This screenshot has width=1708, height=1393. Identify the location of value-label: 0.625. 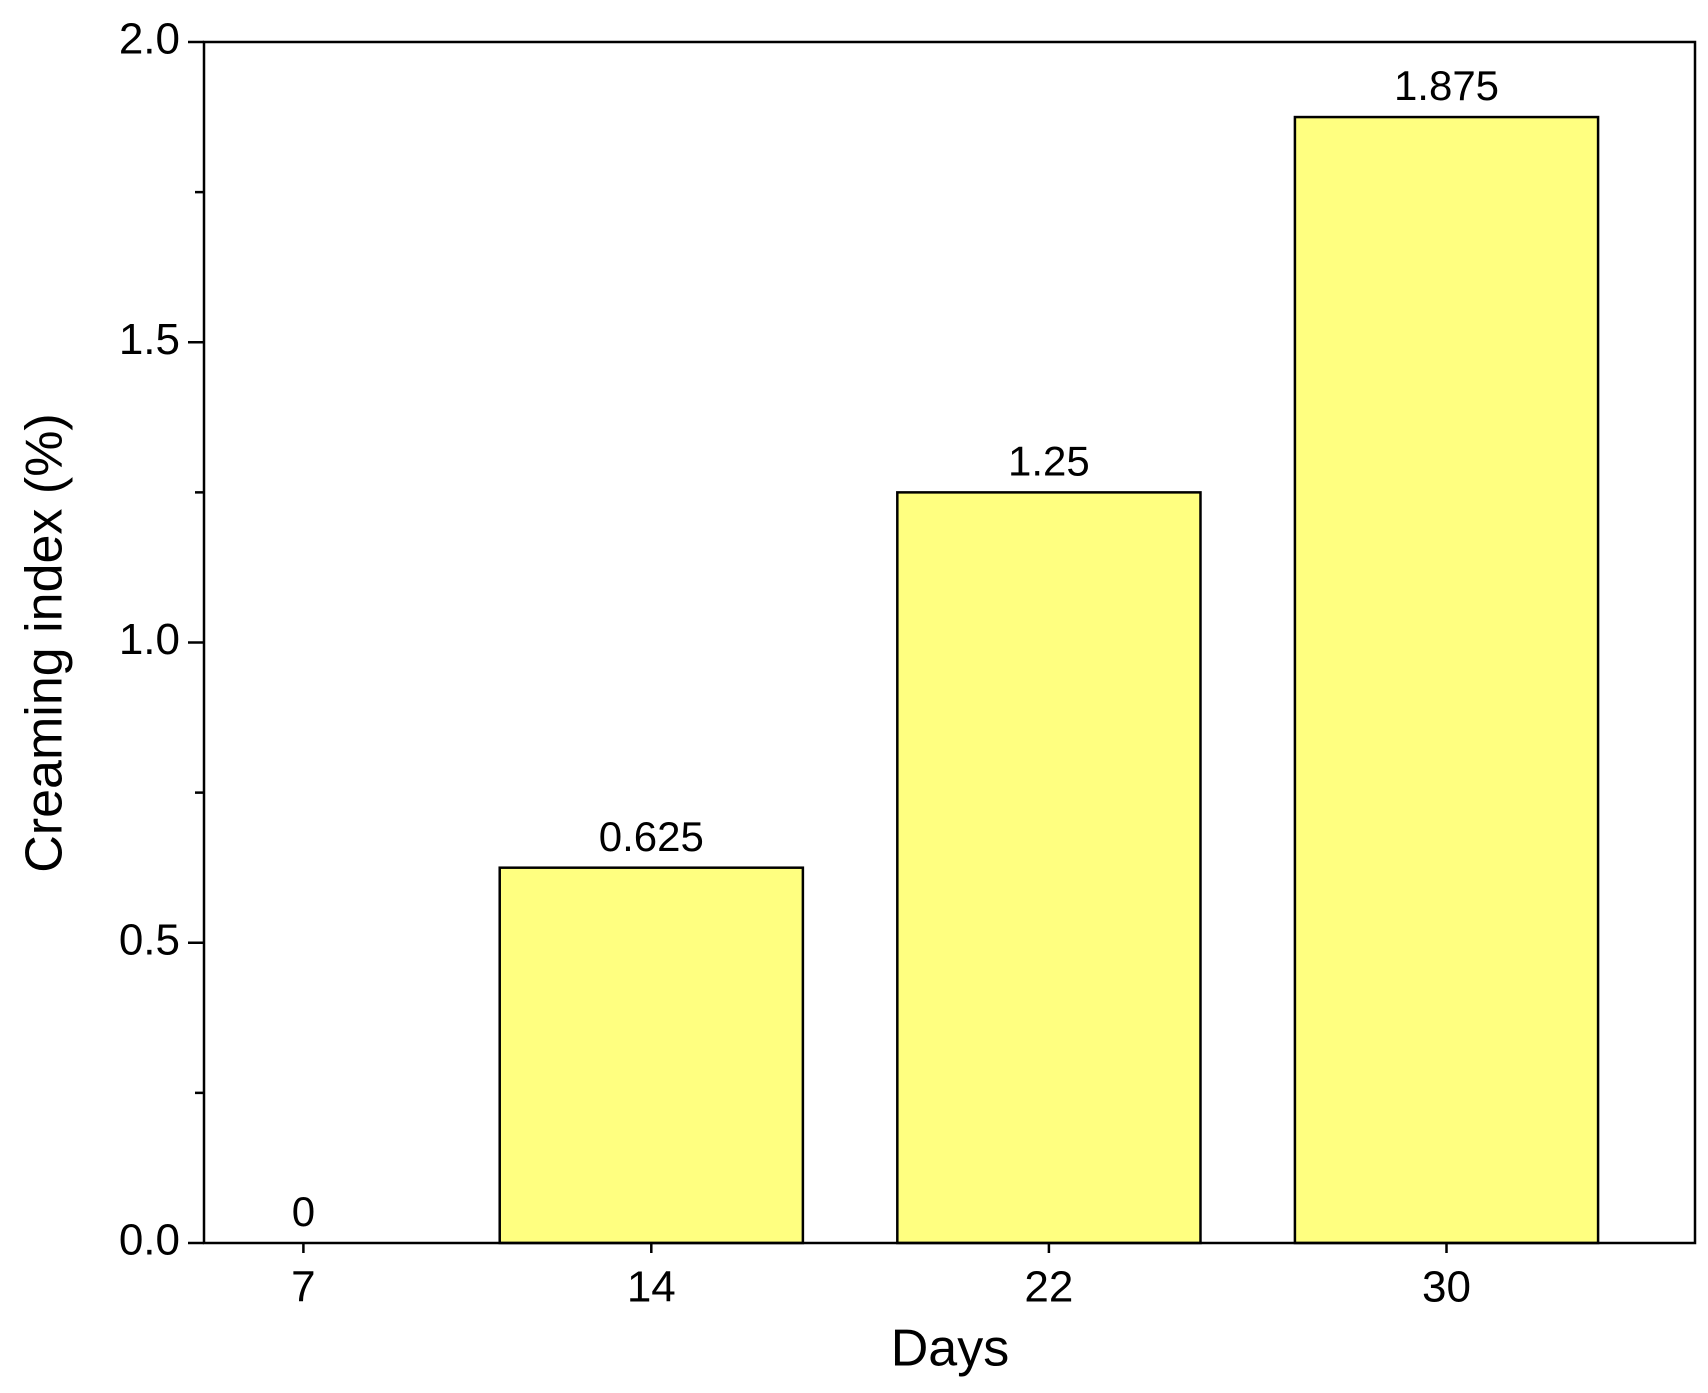
(651, 836).